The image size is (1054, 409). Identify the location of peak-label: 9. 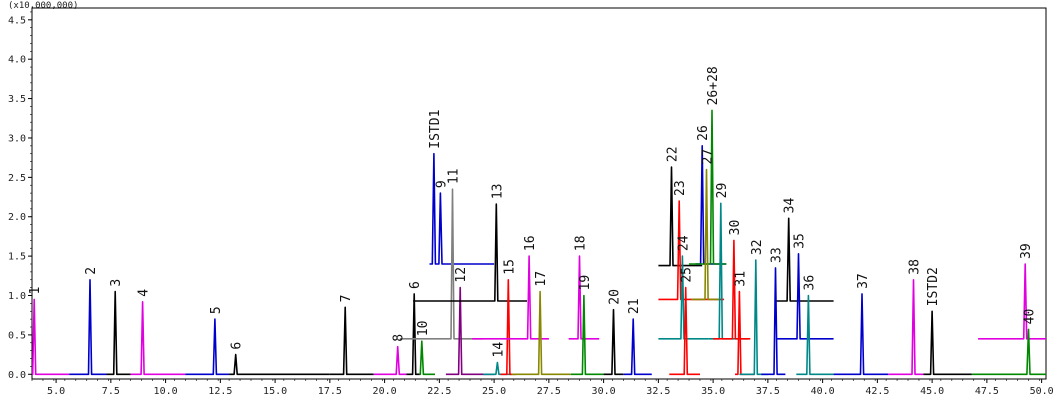
(441, 184).